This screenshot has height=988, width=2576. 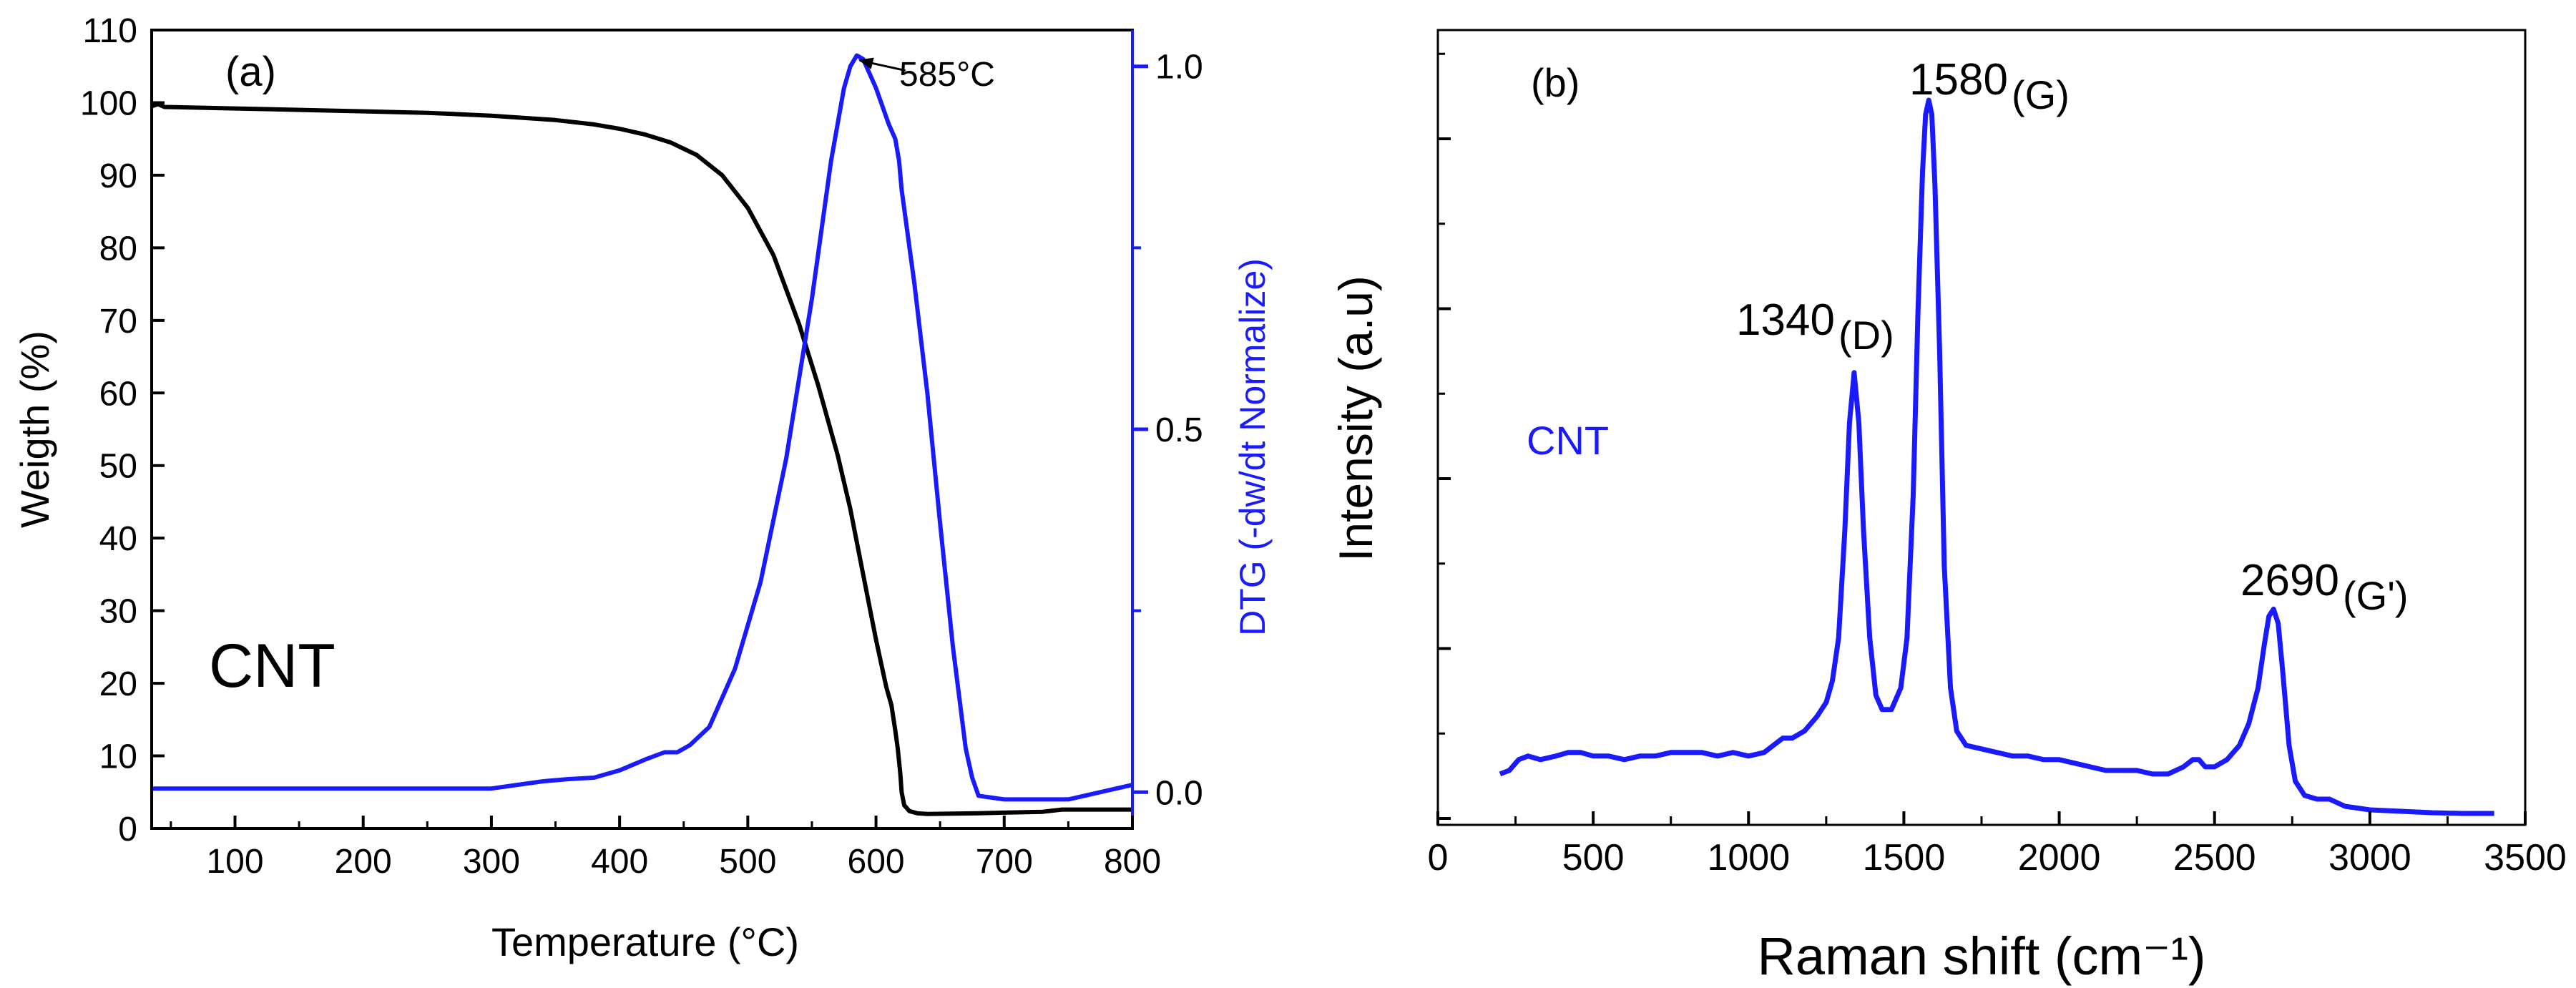 I want to click on x-tick-label-b: 3500, so click(x=2525, y=858).